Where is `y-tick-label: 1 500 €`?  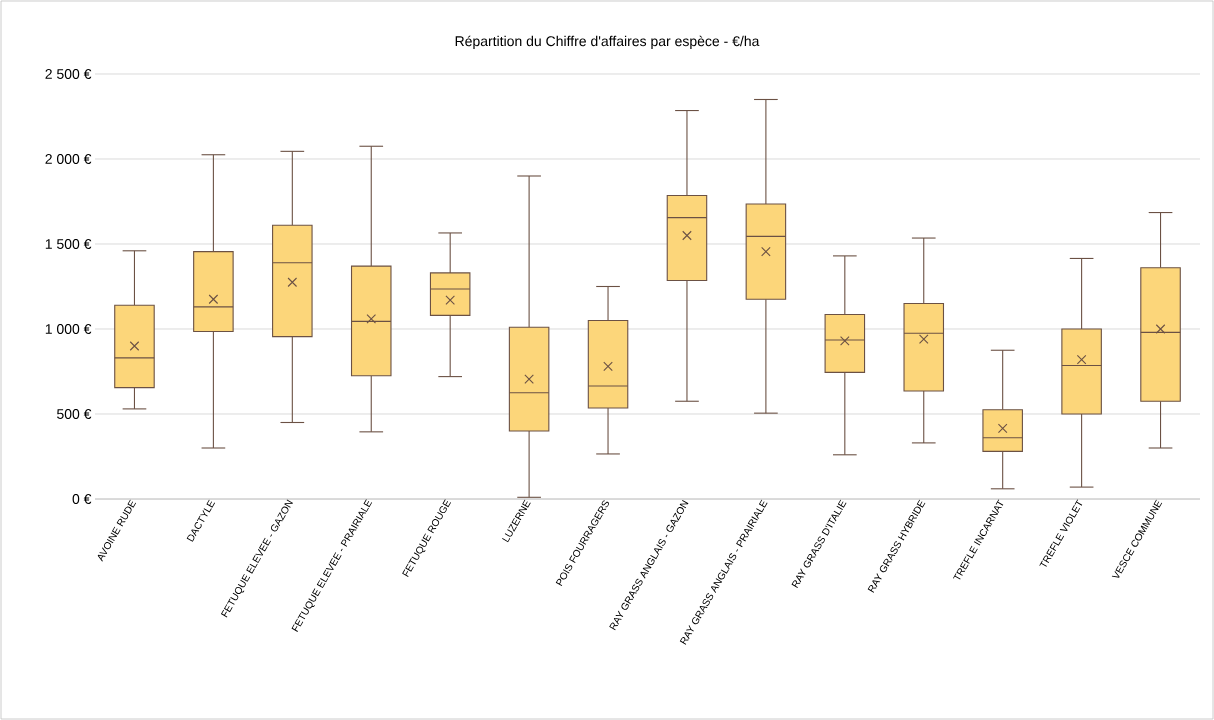
y-tick-label: 1 500 € is located at coordinates (68, 244).